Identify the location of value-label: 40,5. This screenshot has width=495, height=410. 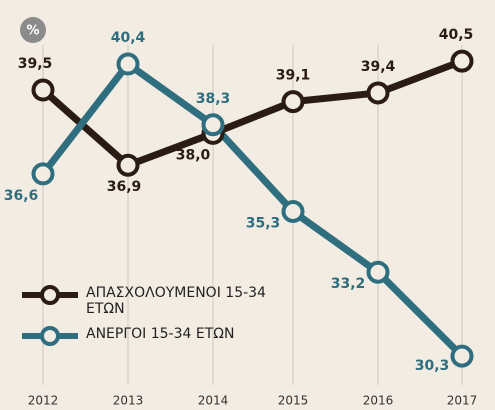
(456, 35).